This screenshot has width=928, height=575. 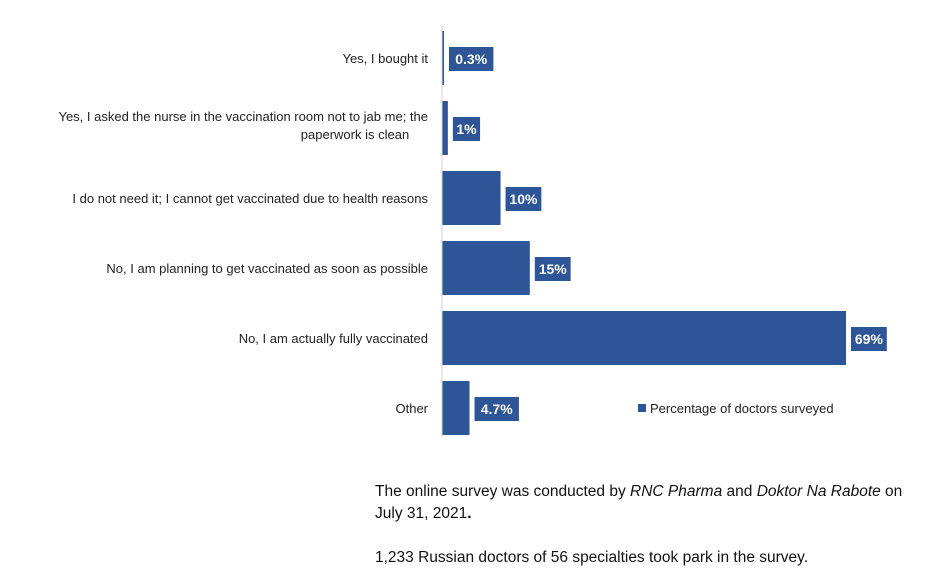 I want to click on legend-label: Percentage of doctors surveyed, so click(x=742, y=408).